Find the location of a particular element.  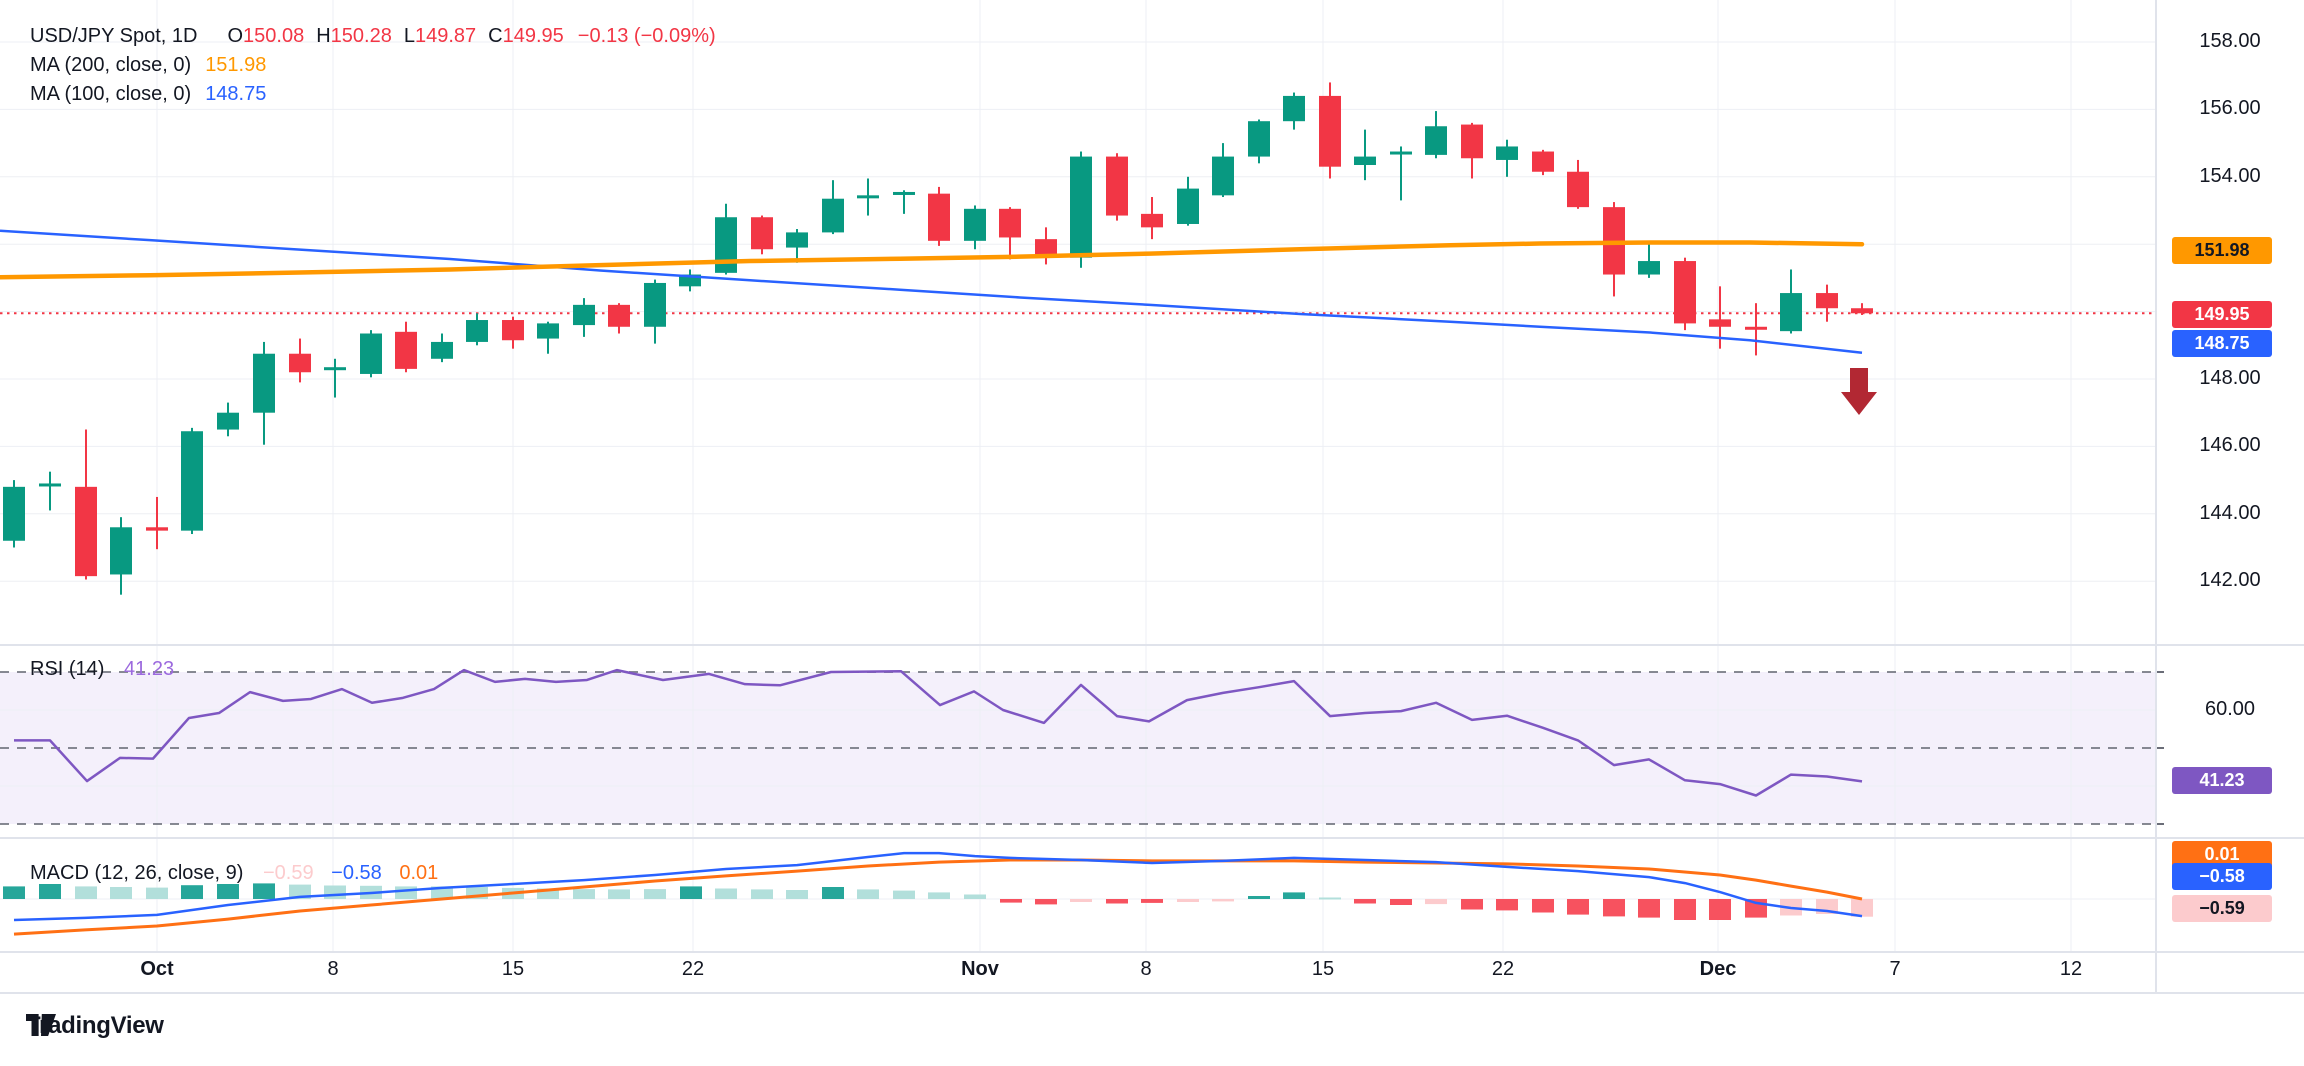

open-label: O is located at coordinates (235, 36).